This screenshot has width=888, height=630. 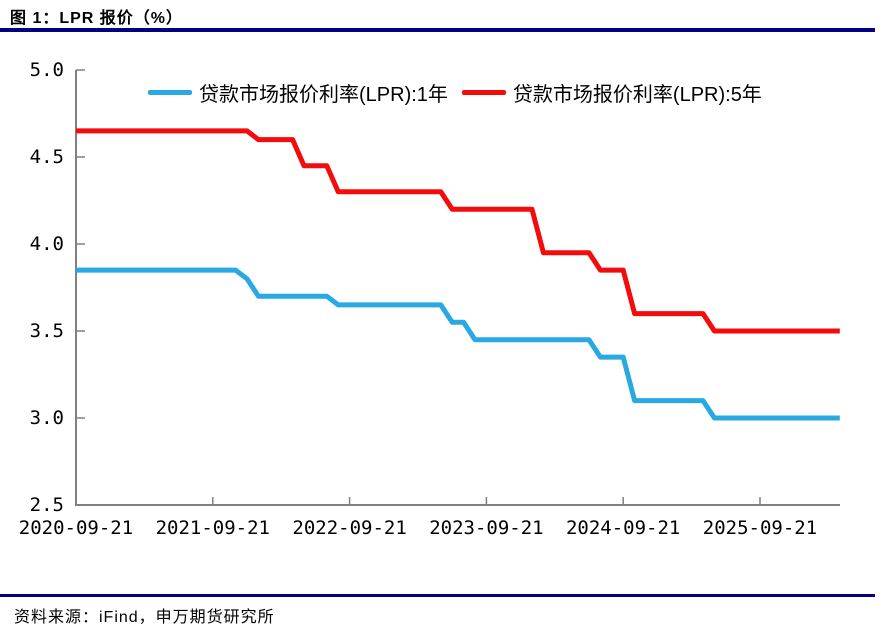 What do you see at coordinates (76, 528) in the screenshot?
I see `x-tick-label: 2020-09-21` at bounding box center [76, 528].